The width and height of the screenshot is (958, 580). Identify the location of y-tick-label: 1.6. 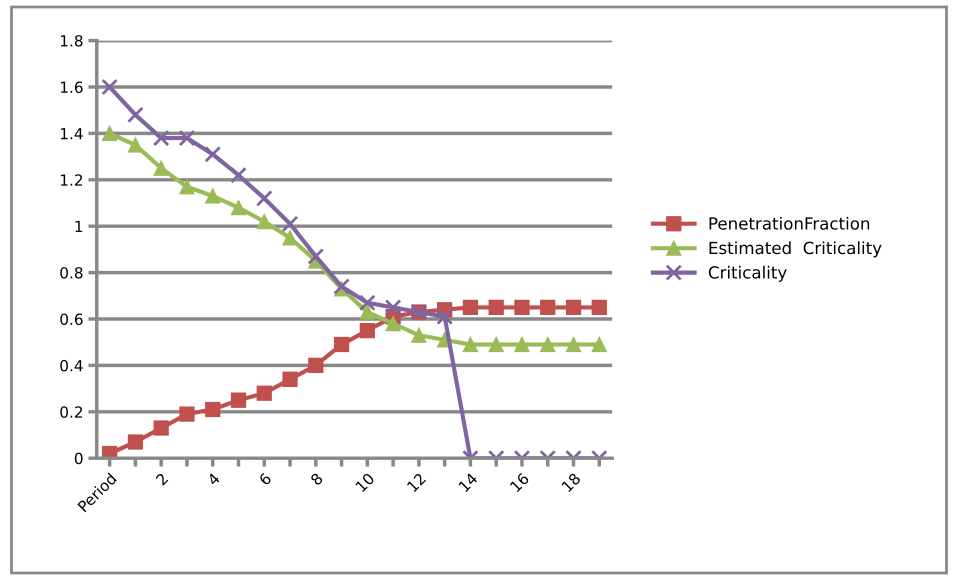
(71, 87).